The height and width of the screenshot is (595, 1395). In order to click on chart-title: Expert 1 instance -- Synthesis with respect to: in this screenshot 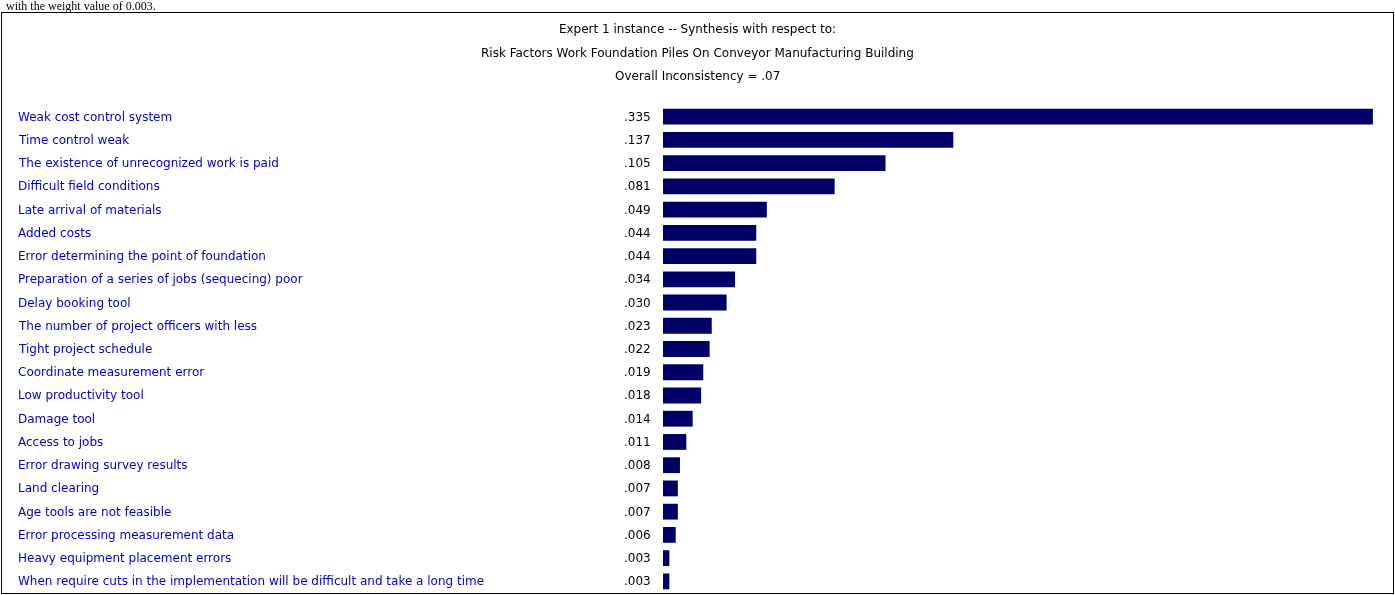, I will do `click(697, 29)`.